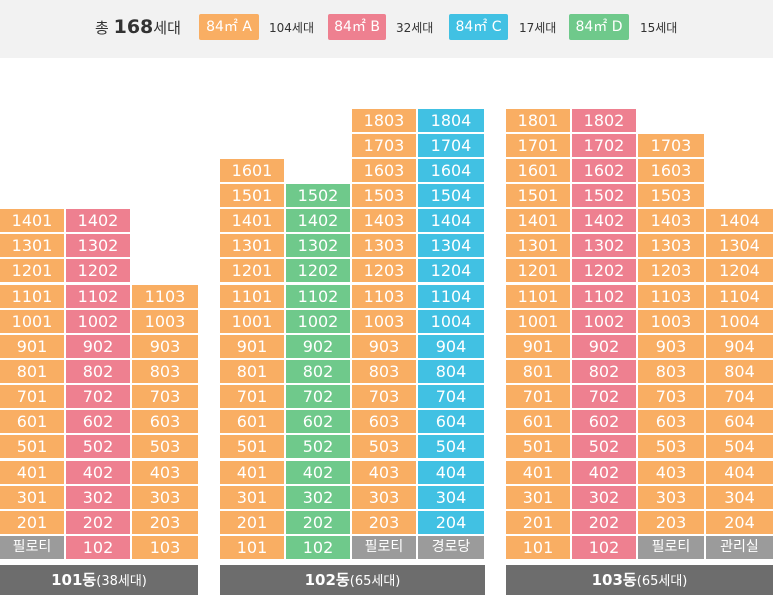  What do you see at coordinates (671, 497) in the screenshot?
I see `unit-103-303: 303` at bounding box center [671, 497].